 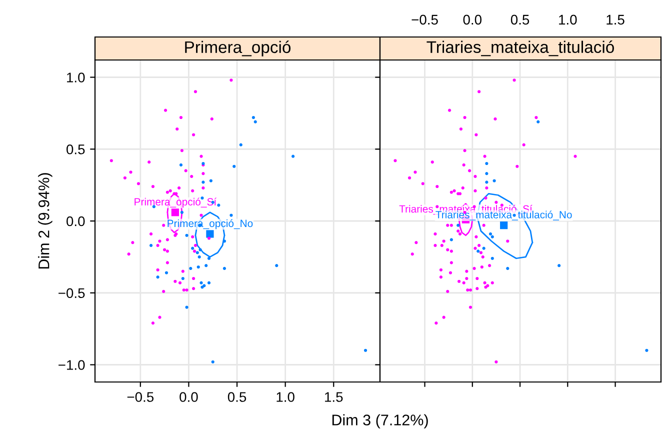 I want to click on series-label: Primera_opció_No, so click(x=210, y=224).